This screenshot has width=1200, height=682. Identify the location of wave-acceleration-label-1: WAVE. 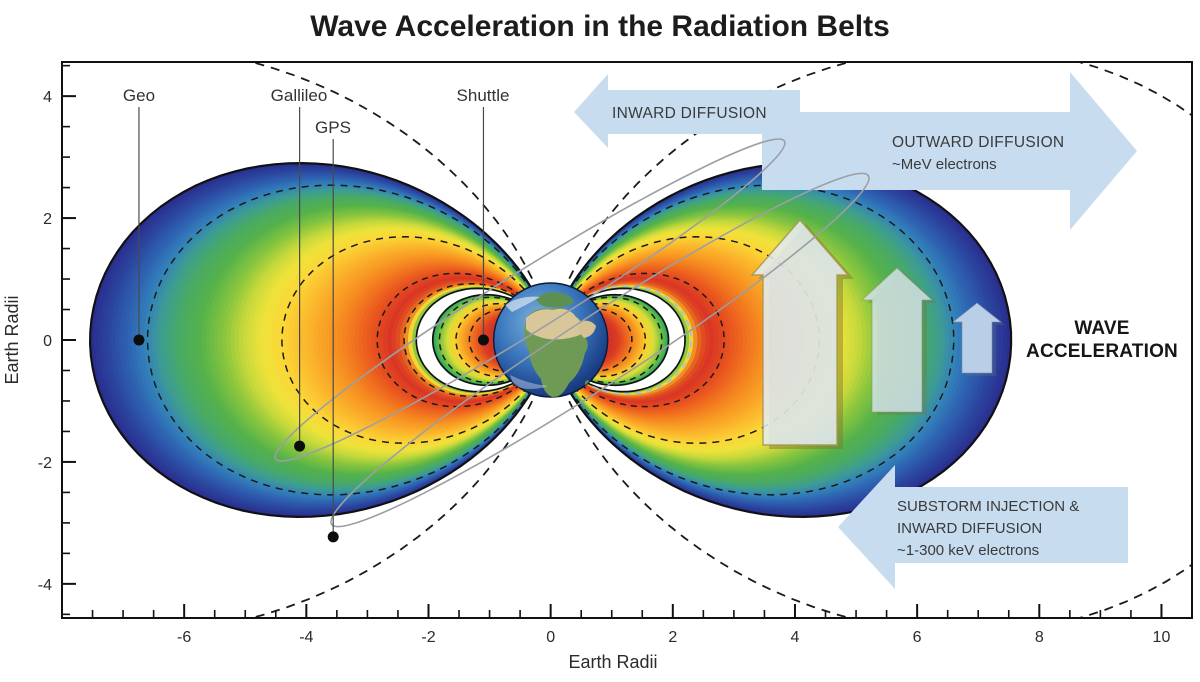
(1101, 328).